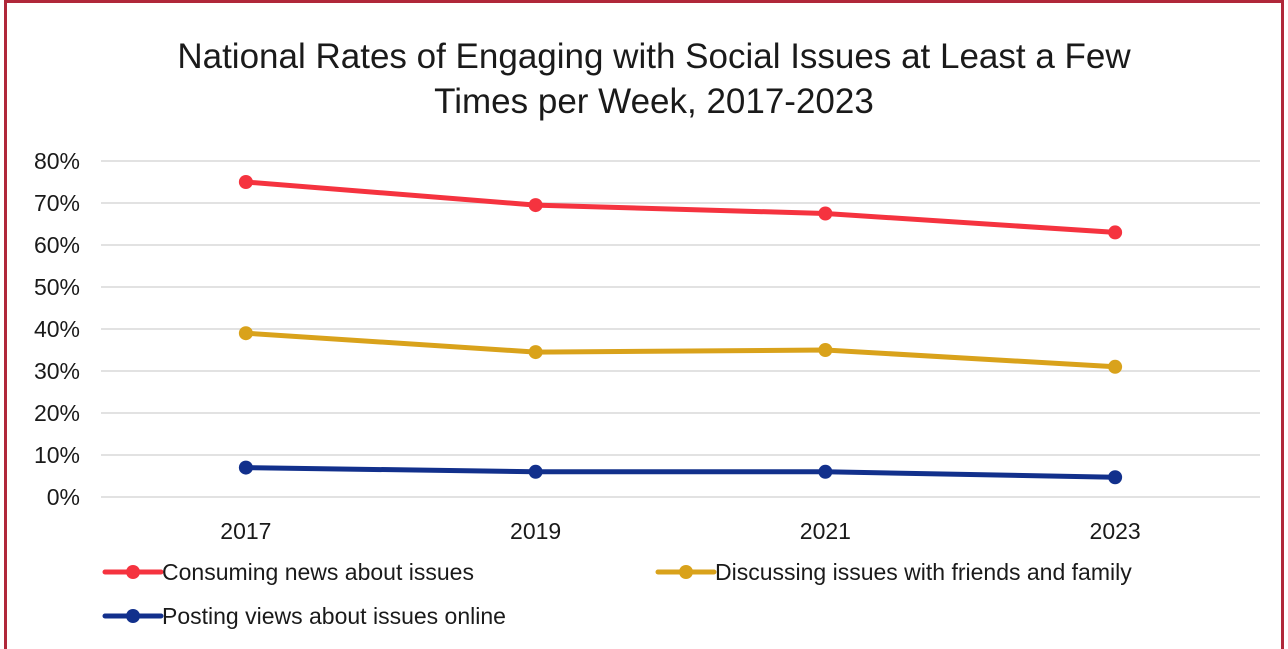 This screenshot has height=649, width=1288. I want to click on x-tick-label: 2019, so click(535, 531).